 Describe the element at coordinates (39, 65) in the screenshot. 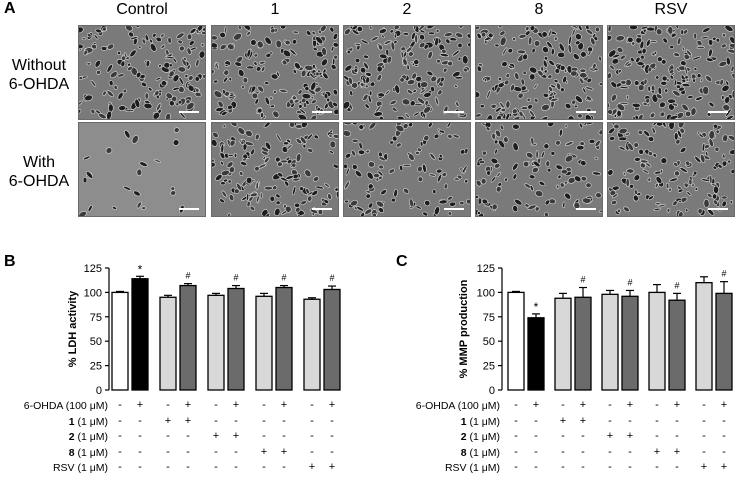

I see `row-label-line: Without` at that location.